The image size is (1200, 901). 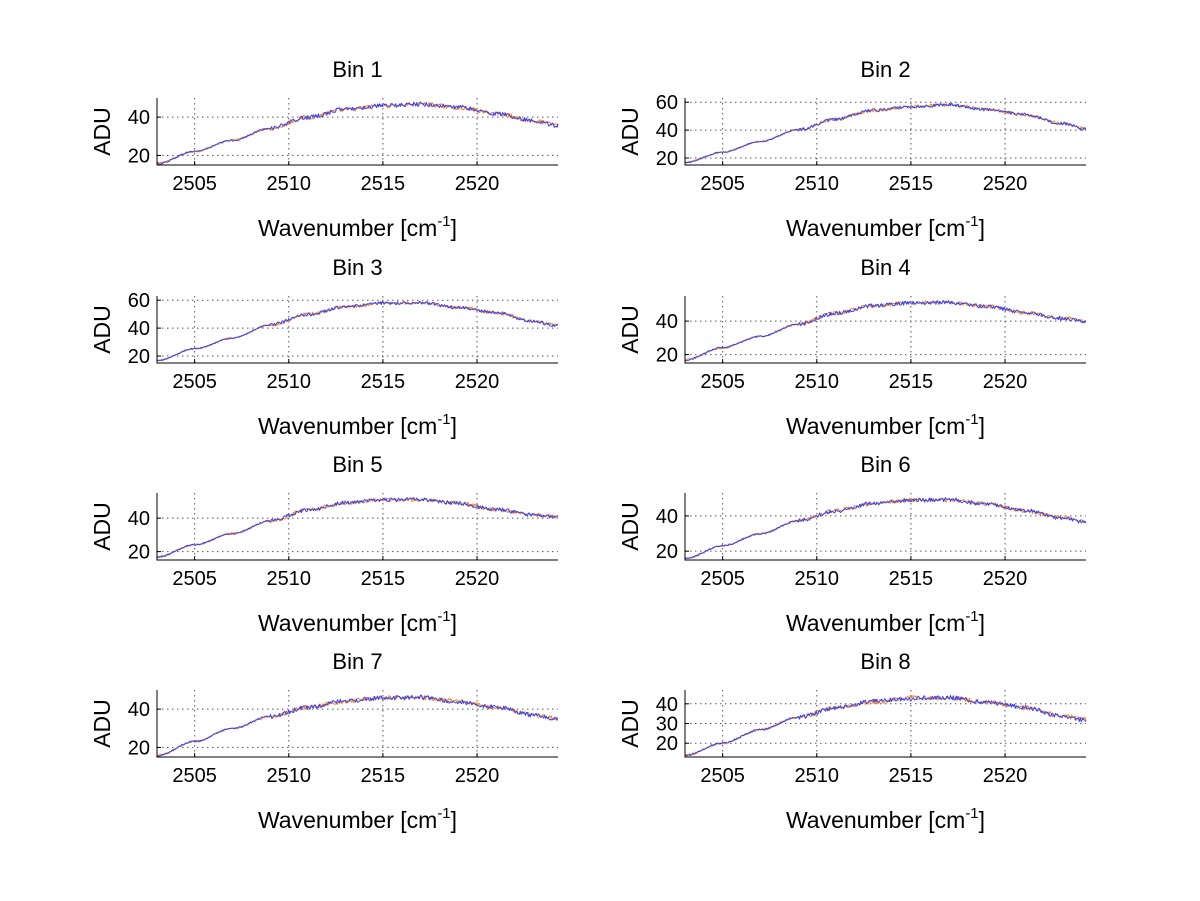 What do you see at coordinates (357, 661) in the screenshot?
I see `subplot-title: Bin 7` at bounding box center [357, 661].